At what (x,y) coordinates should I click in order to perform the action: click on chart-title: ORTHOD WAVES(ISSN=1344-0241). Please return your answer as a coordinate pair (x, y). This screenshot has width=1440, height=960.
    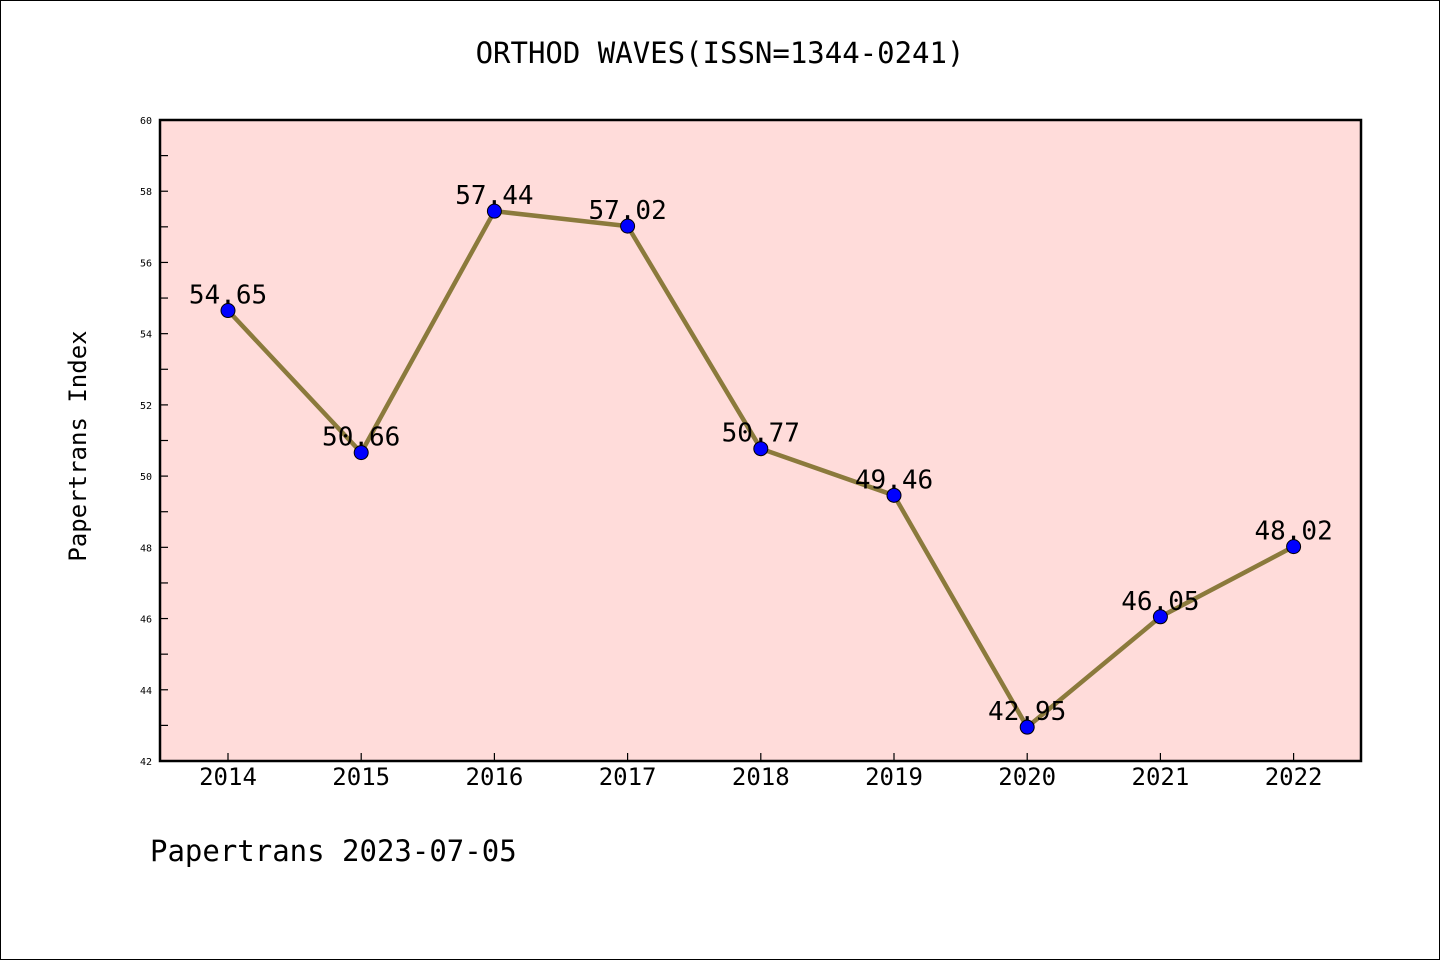
    Looking at the image, I should click on (720, 53).